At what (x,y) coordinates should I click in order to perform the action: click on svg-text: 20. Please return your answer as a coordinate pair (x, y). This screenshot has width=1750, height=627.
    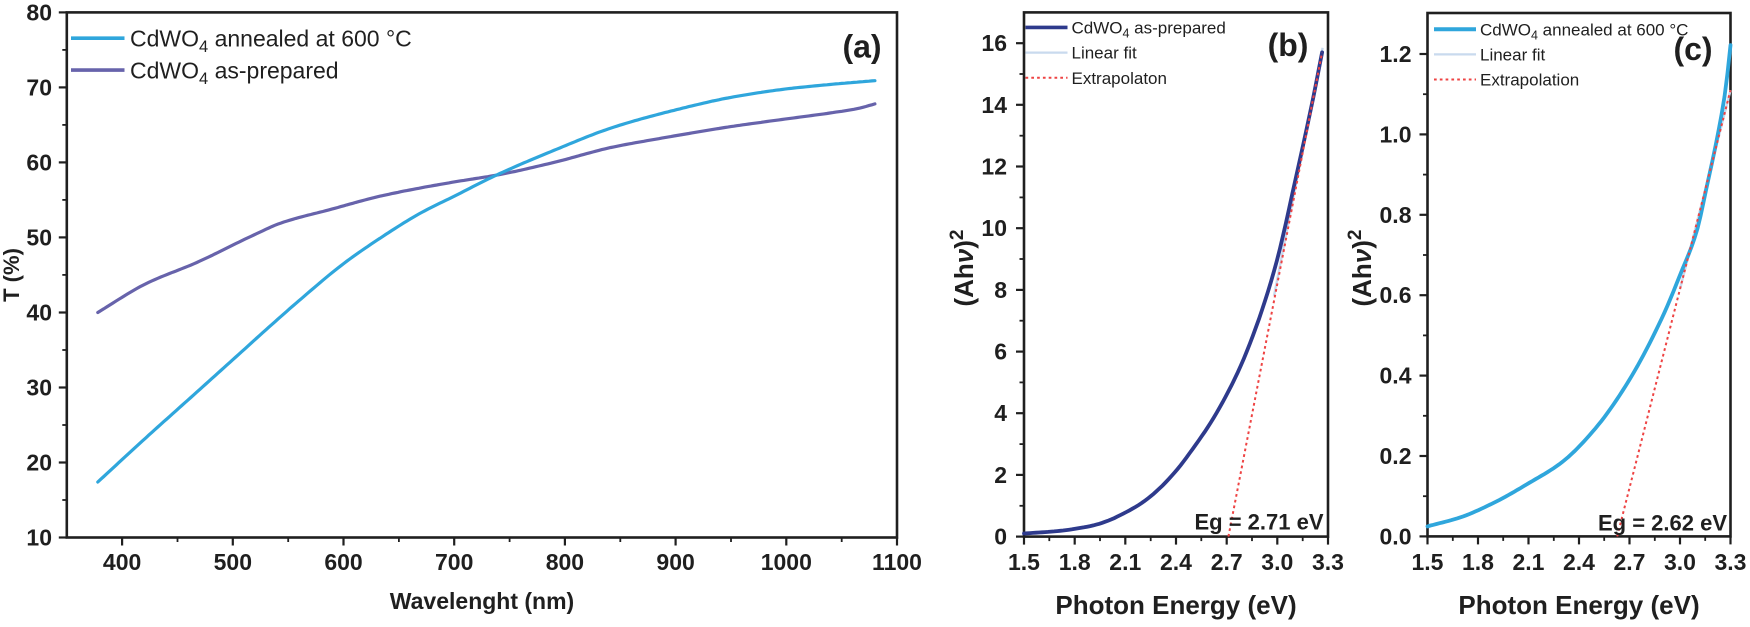
    Looking at the image, I should click on (39, 463).